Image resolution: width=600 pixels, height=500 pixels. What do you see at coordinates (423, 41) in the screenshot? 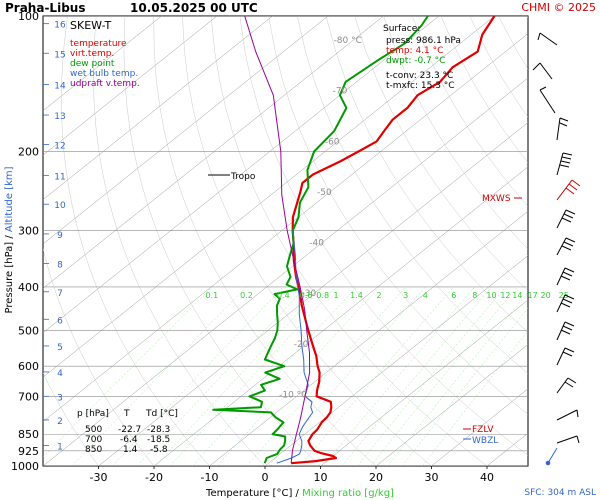
I see `surface-press: press: 986.1 hPa` at bounding box center [423, 41].